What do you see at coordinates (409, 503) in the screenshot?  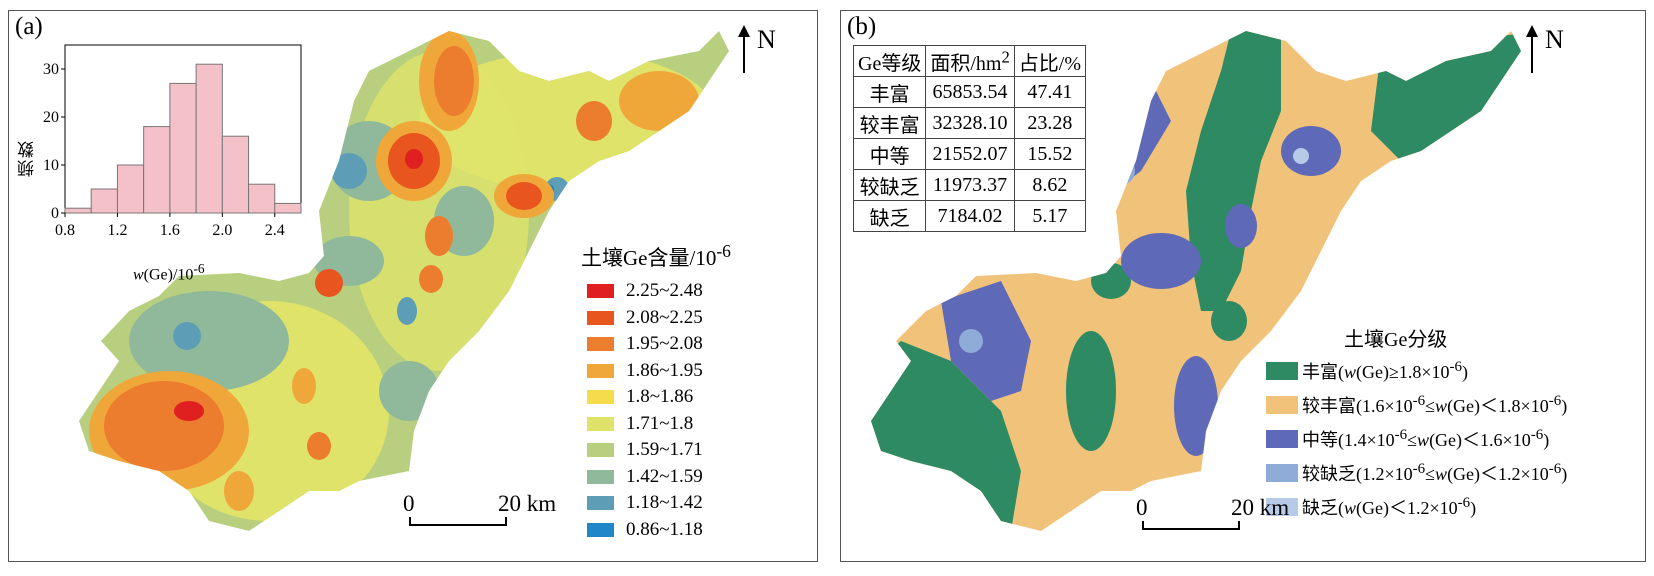 I see `scale-a-zero: 0` at bounding box center [409, 503].